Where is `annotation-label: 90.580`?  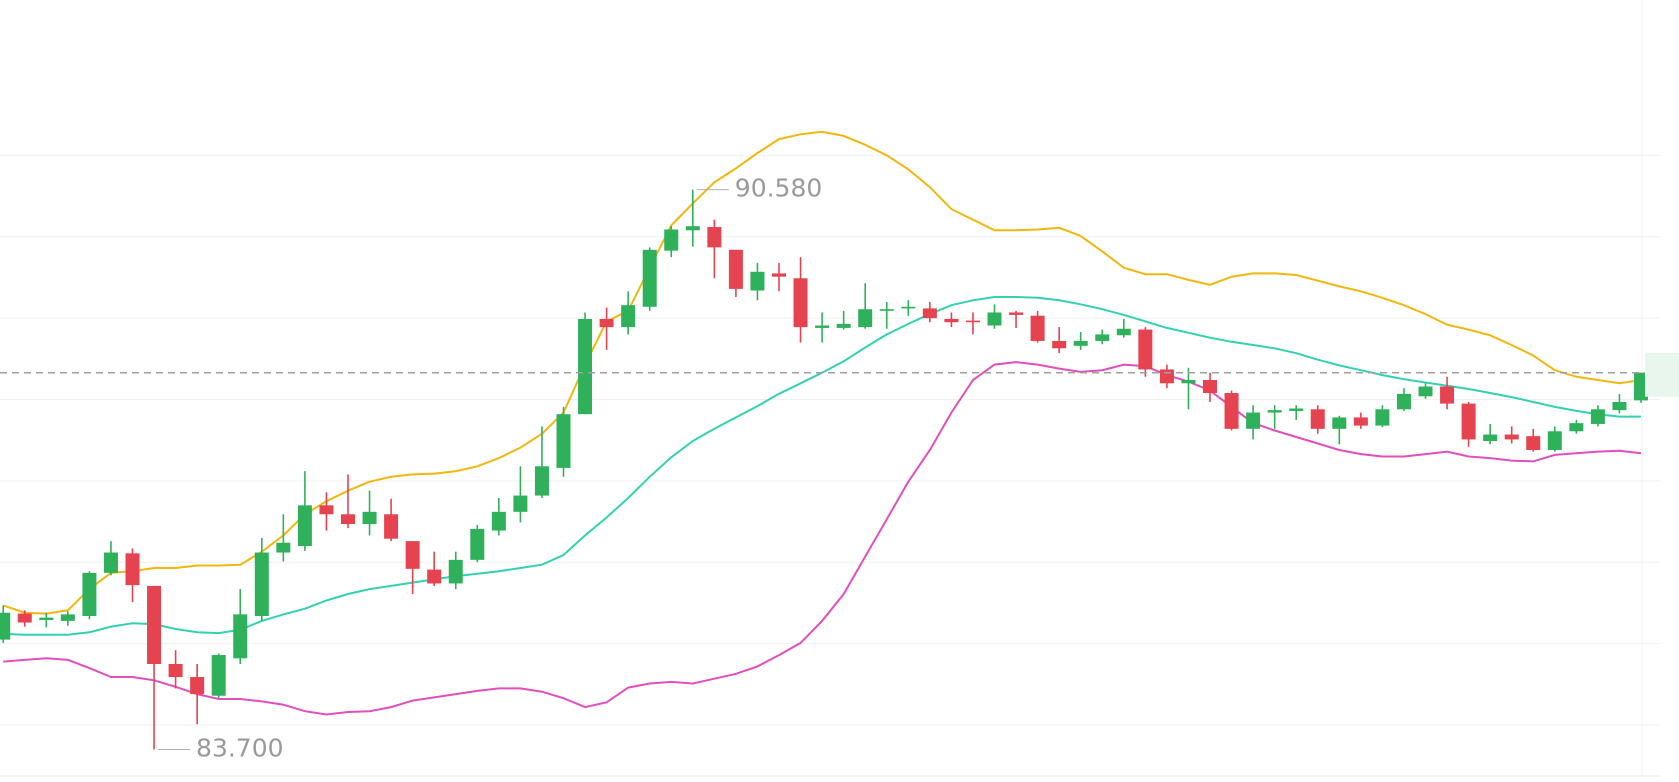 annotation-label: 90.580 is located at coordinates (778, 188).